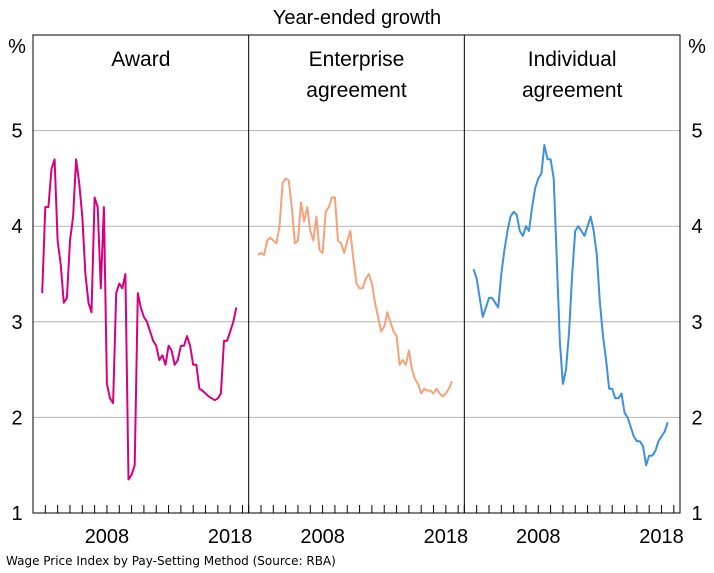  Describe the element at coordinates (357, 59) in the screenshot. I see `panel-title: Enterprise` at that location.